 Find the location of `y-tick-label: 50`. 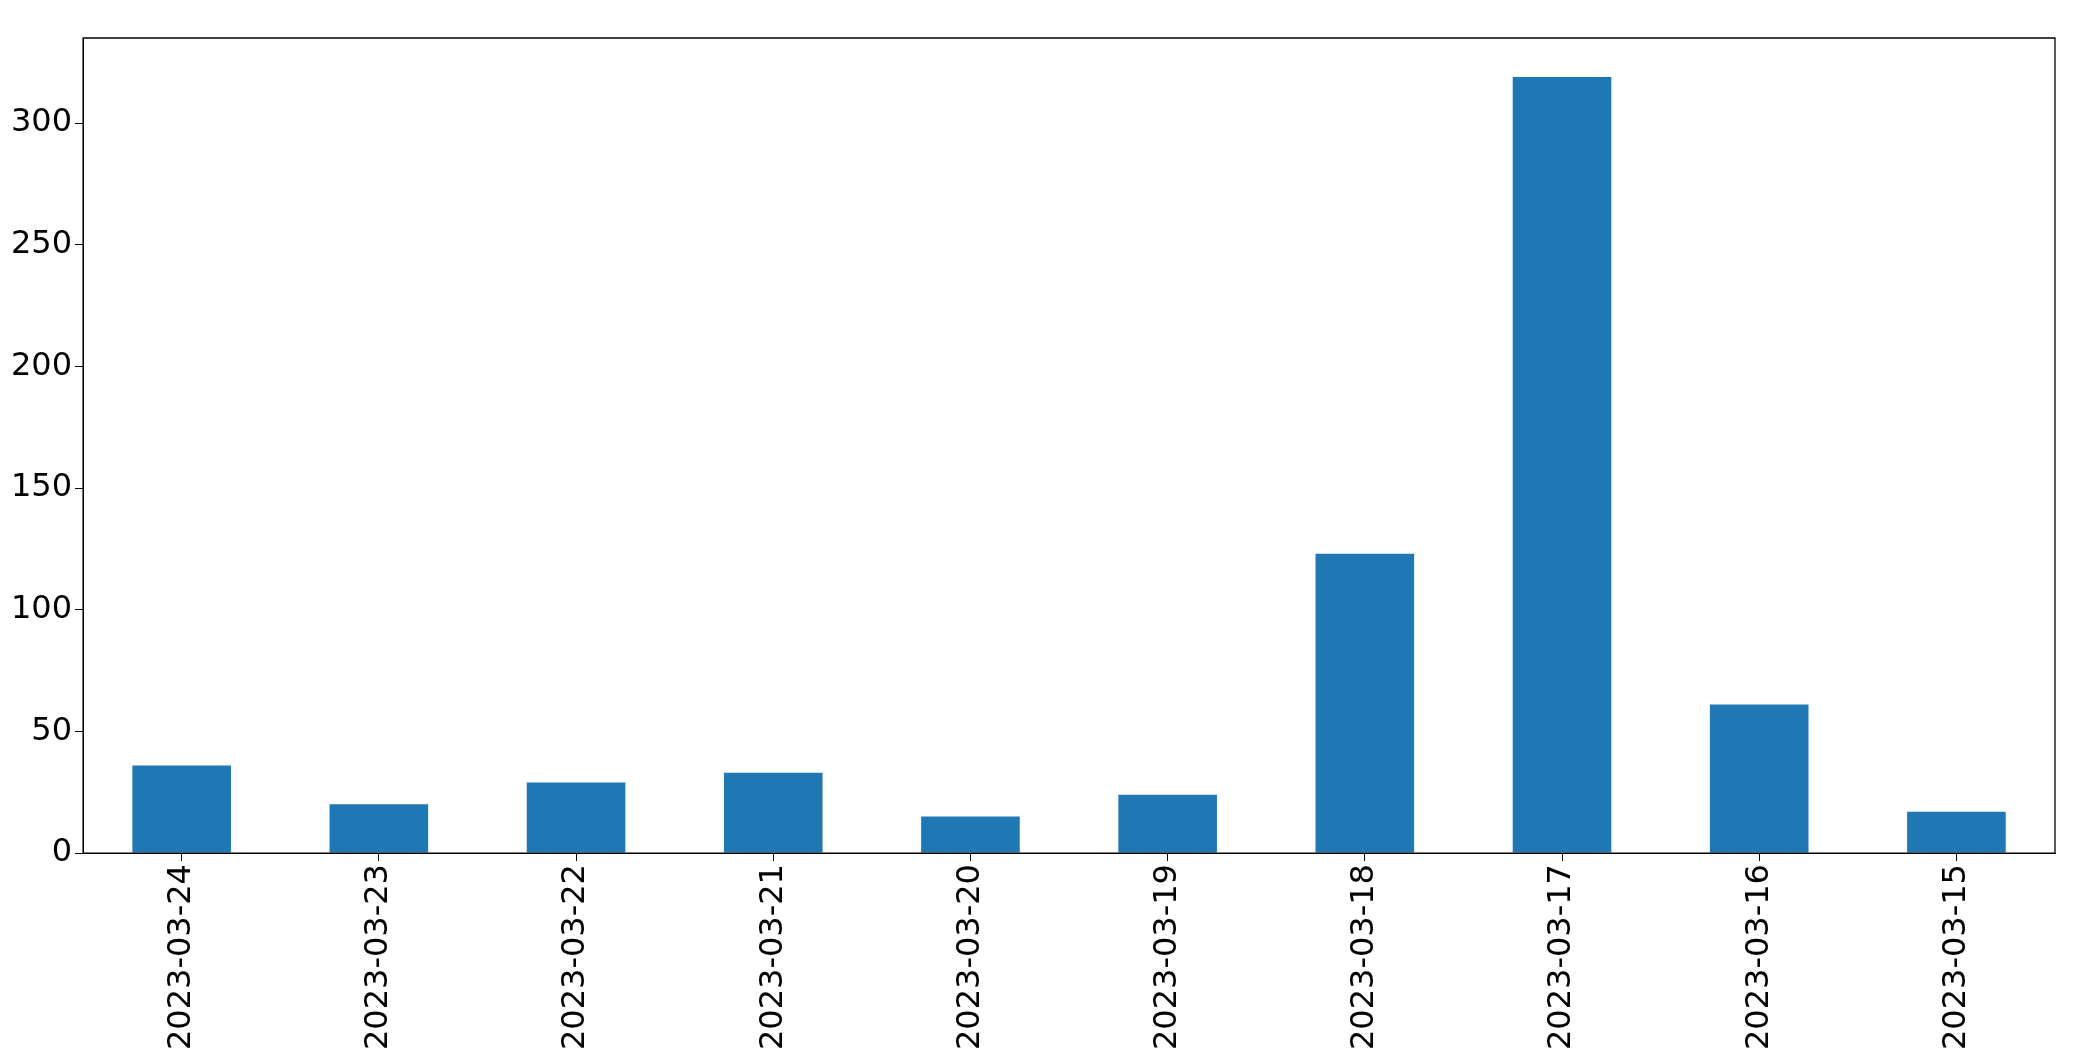

y-tick-label: 50 is located at coordinates (52, 728).